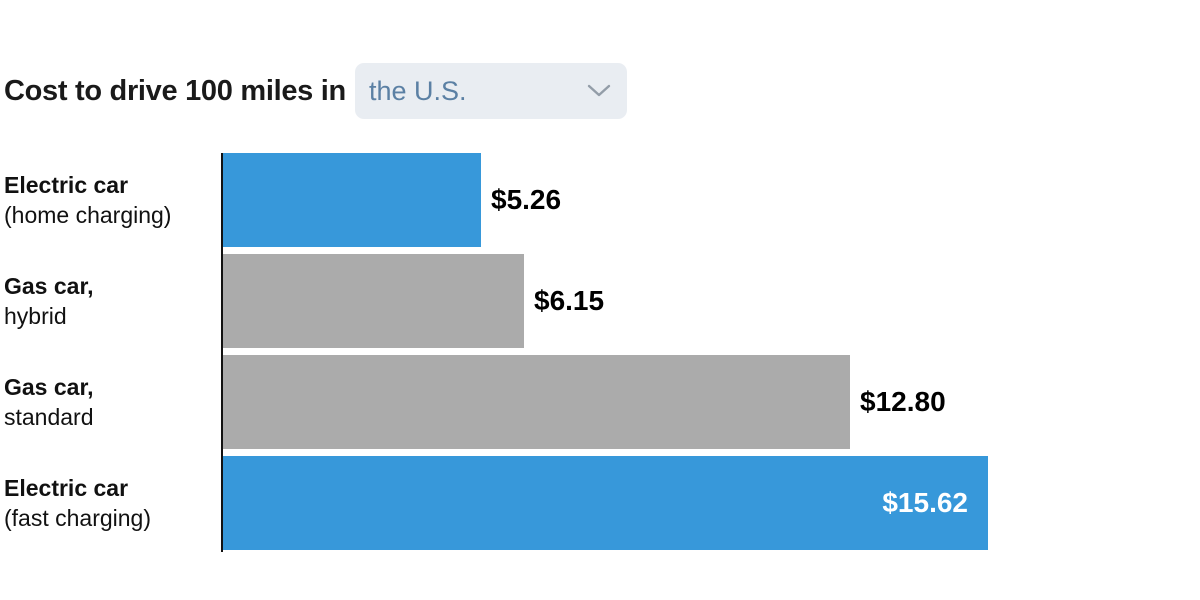 The image size is (1200, 600). Describe the element at coordinates (88, 215) in the screenshot. I see `category-label-line2: (home charging)` at that location.